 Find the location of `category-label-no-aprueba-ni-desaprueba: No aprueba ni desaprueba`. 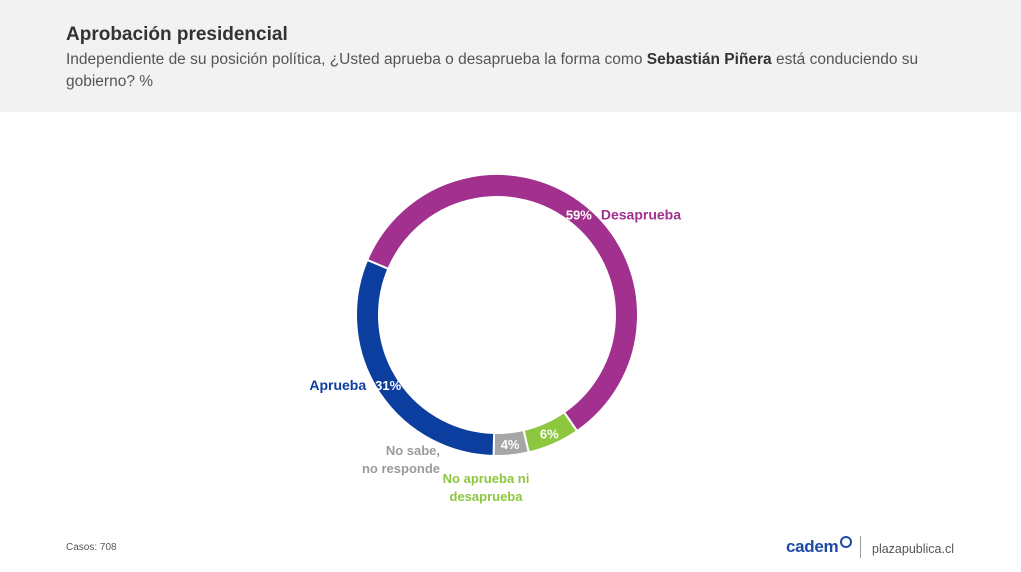

category-label-no-aprueba-ni-desaprueba: No aprueba ni desaprueba is located at coordinates (486, 487).